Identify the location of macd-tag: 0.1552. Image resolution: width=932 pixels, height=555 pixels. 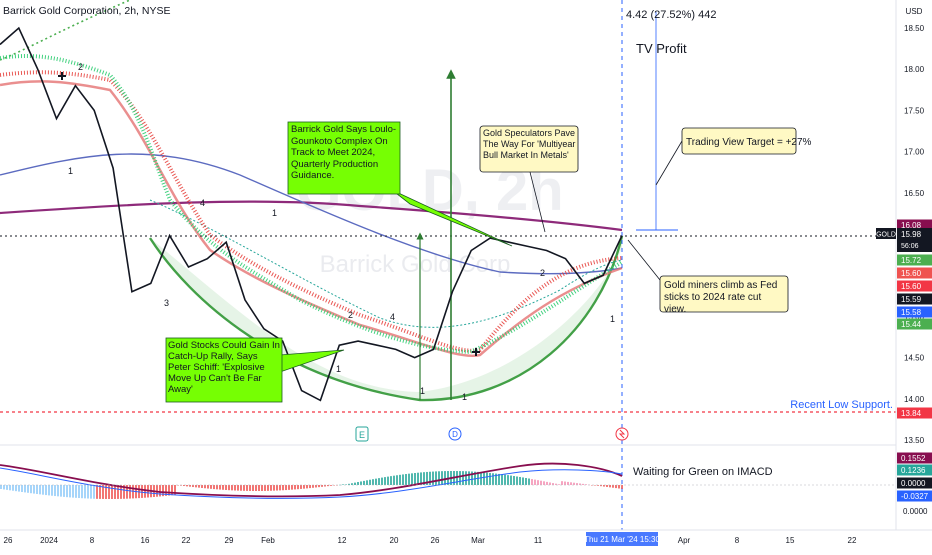
(914, 458).